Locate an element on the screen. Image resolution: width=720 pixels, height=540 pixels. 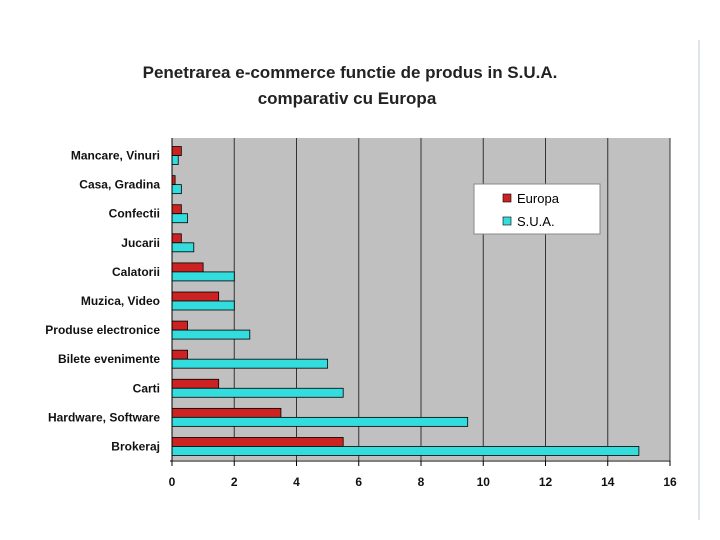
x-tick-label-0: 0 is located at coordinates (172, 482).